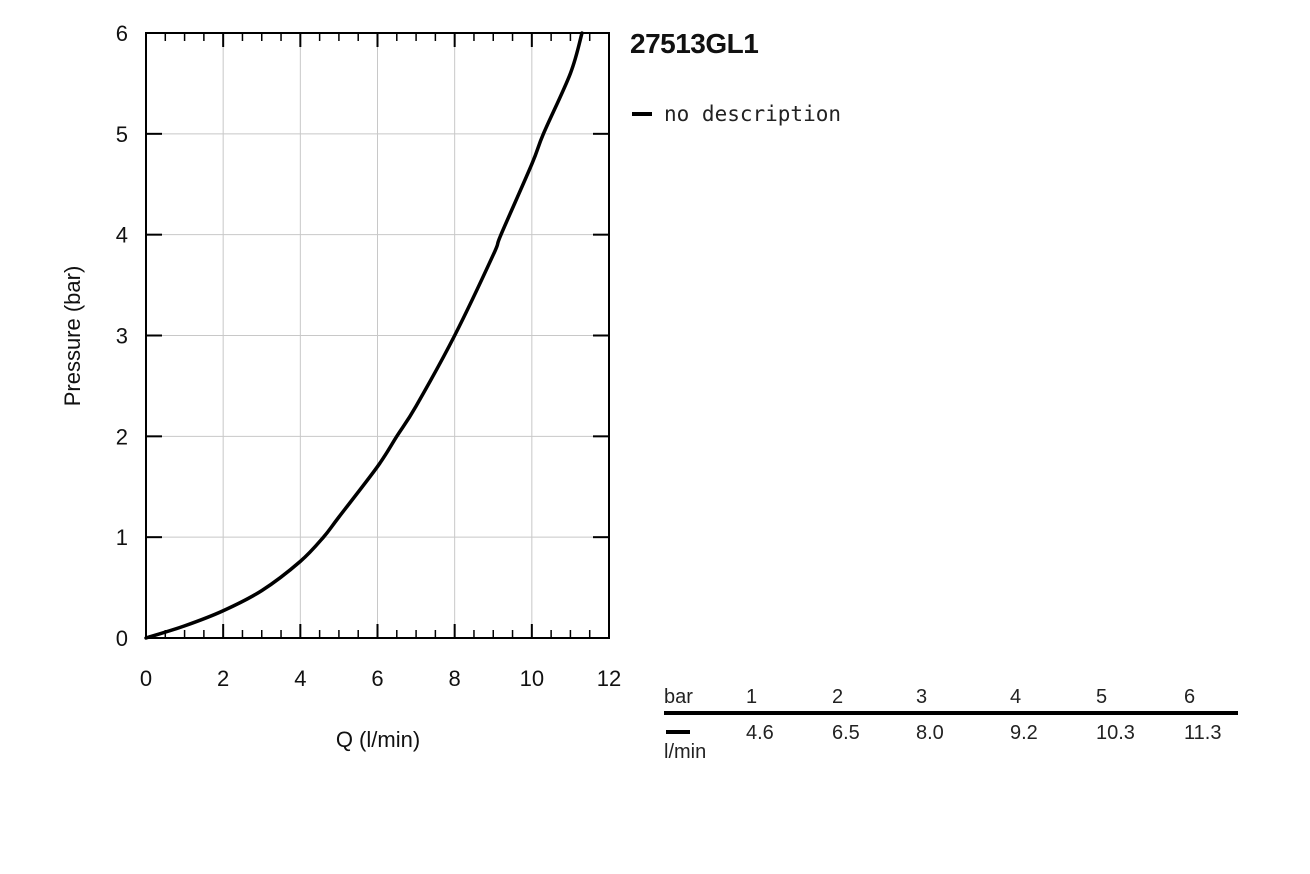 This screenshot has height=874, width=1310. Describe the element at coordinates (1115, 733) in the screenshot. I see `table-flow-value: 10.3` at that location.